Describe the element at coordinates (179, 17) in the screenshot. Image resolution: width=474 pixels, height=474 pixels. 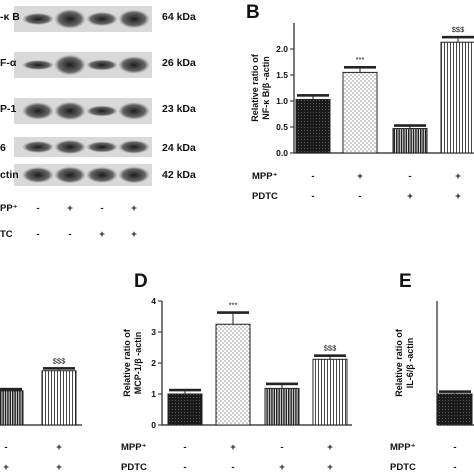
I see `blot-kda-label: 64 kDa` at that location.